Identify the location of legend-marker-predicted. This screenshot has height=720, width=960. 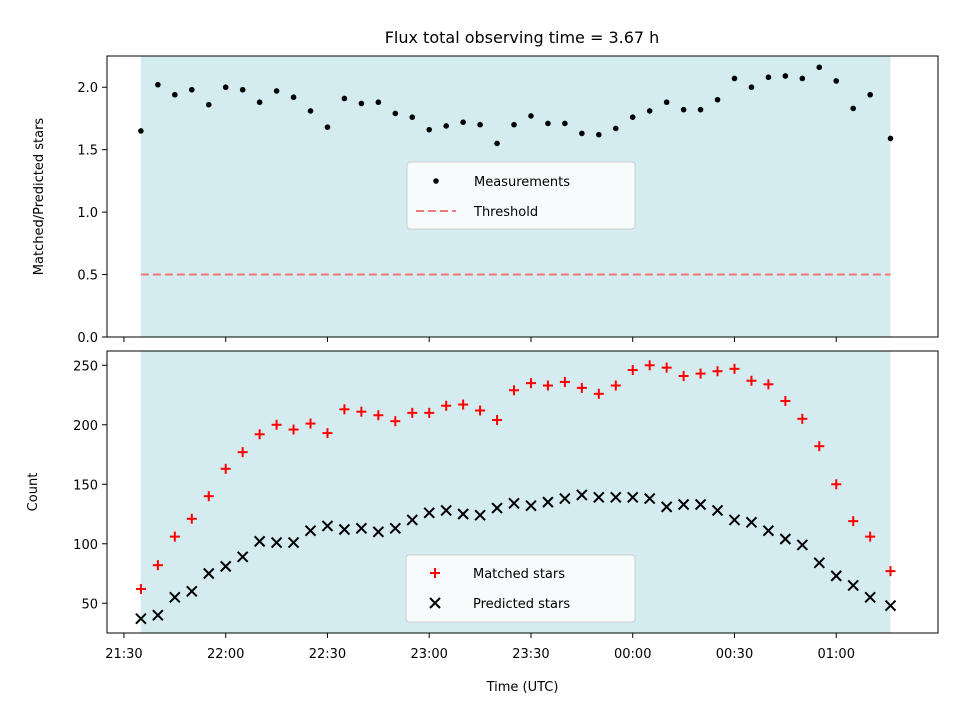
(435, 603).